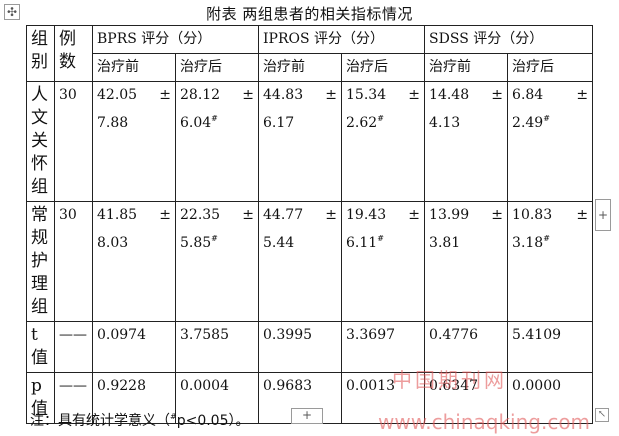 Image resolution: width=619 pixels, height=436 pixels. I want to click on value-cell: 0.0974, so click(134, 347).